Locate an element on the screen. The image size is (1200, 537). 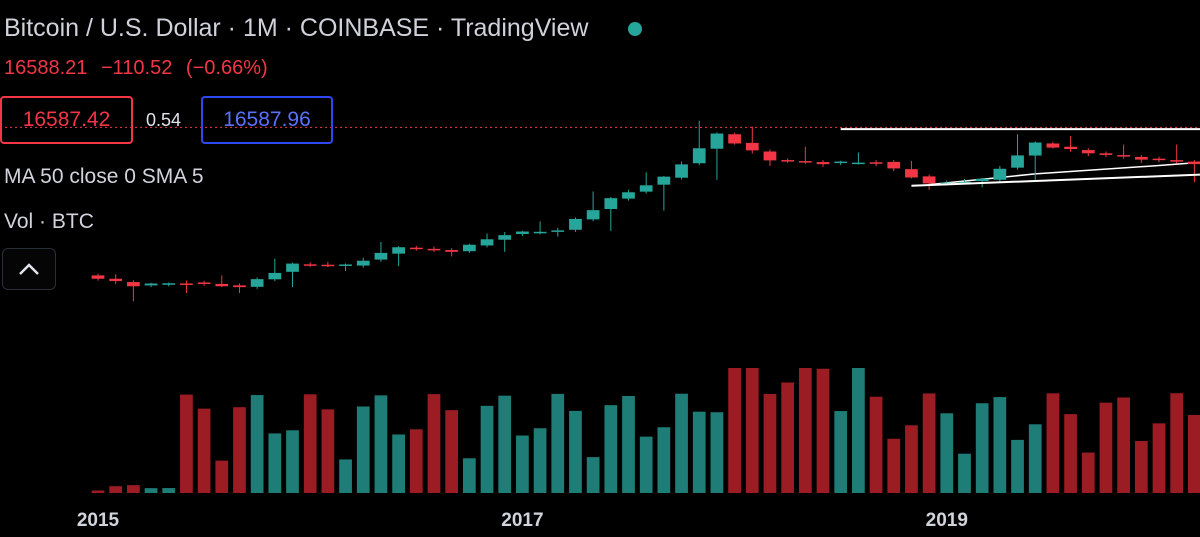
last-price: 16588.21 is located at coordinates (46, 68).